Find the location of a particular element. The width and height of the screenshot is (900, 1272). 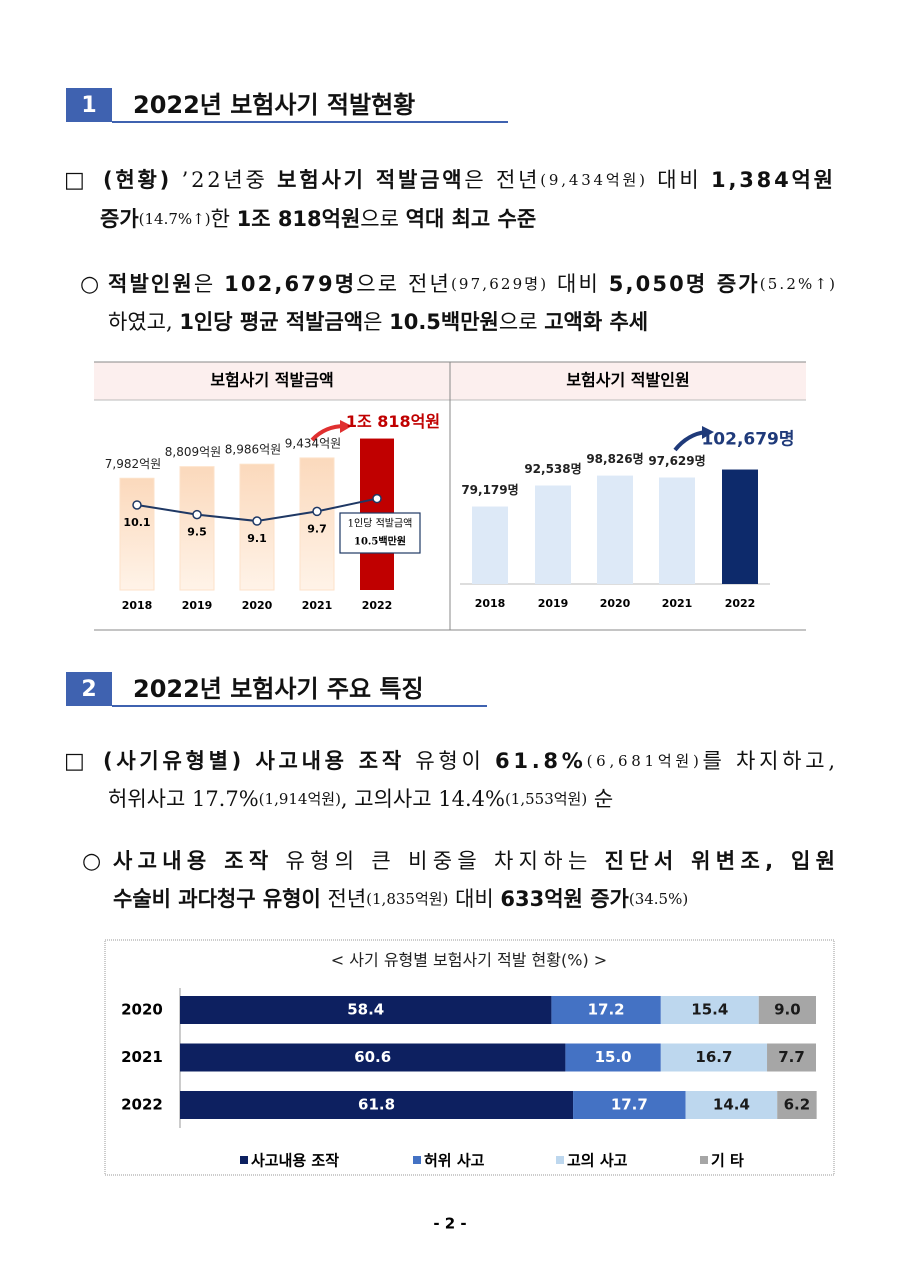

chart-title: 보험사기 적발금액 is located at coordinates (271, 380).